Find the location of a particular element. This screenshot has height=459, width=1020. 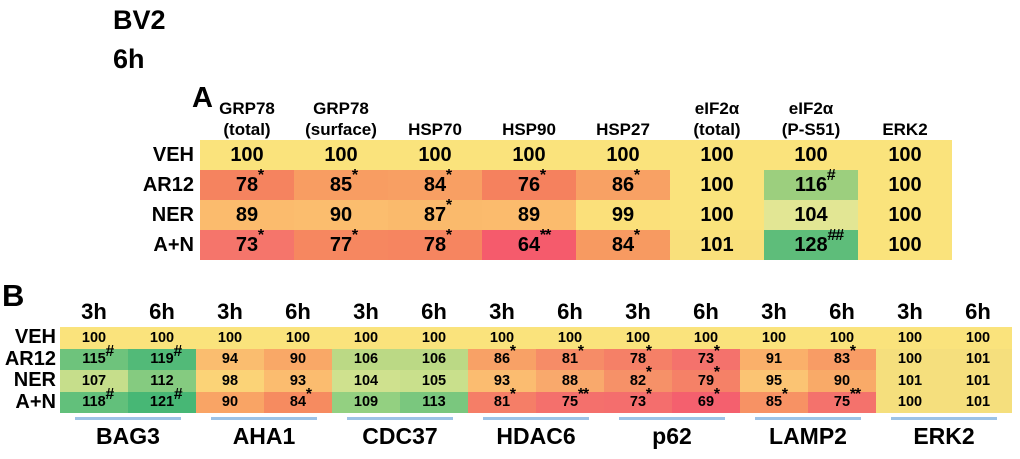

heatmap-cell: 101 is located at coordinates (717, 245).